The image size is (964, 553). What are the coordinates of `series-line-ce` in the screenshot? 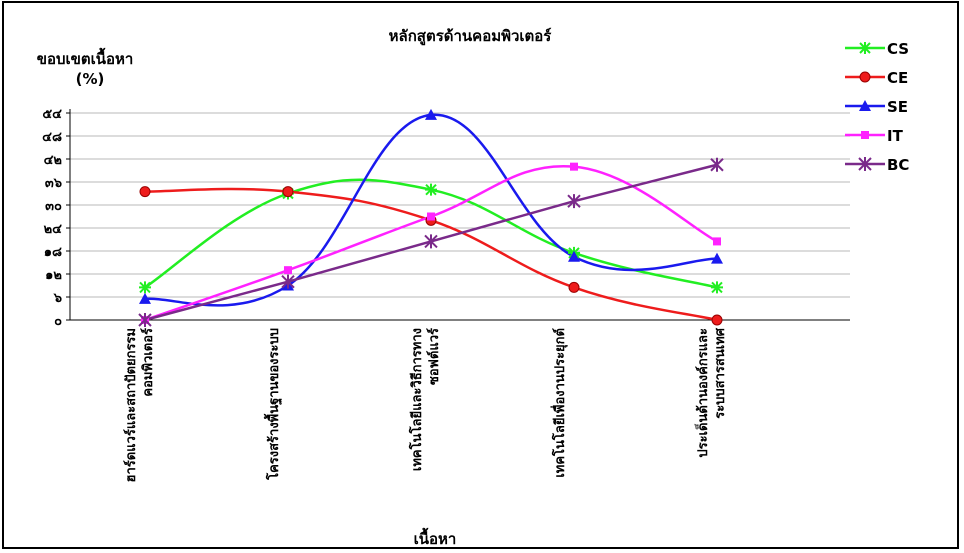 It's located at (431, 254).